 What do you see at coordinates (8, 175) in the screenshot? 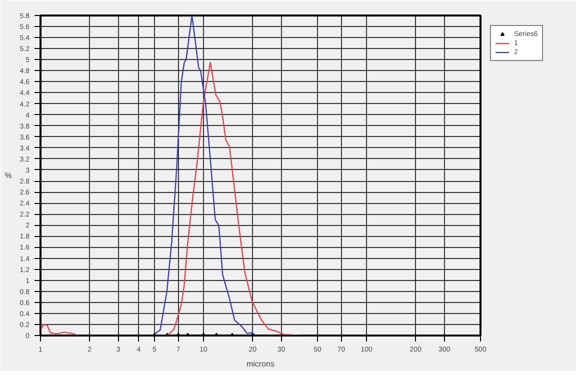
I see `y-axis-title: %` at bounding box center [8, 175].